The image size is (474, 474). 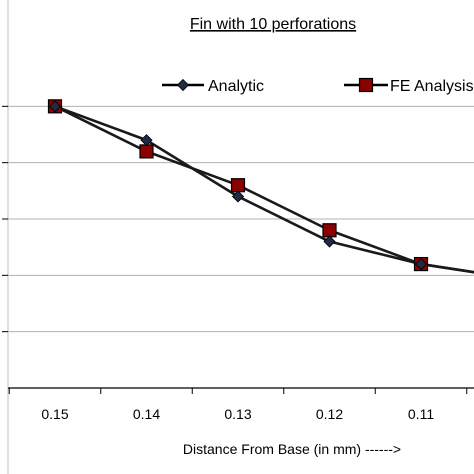 What do you see at coordinates (432, 86) in the screenshot?
I see `legend-label-fe-analysis: FE Analysis` at bounding box center [432, 86].